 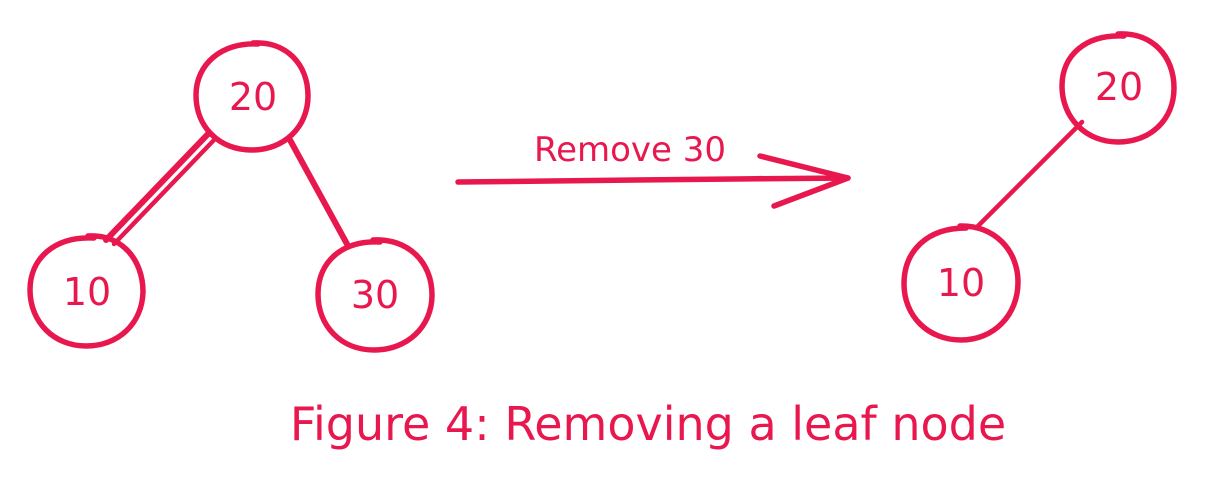 I want to click on arrow-head, so click(x=804, y=181).